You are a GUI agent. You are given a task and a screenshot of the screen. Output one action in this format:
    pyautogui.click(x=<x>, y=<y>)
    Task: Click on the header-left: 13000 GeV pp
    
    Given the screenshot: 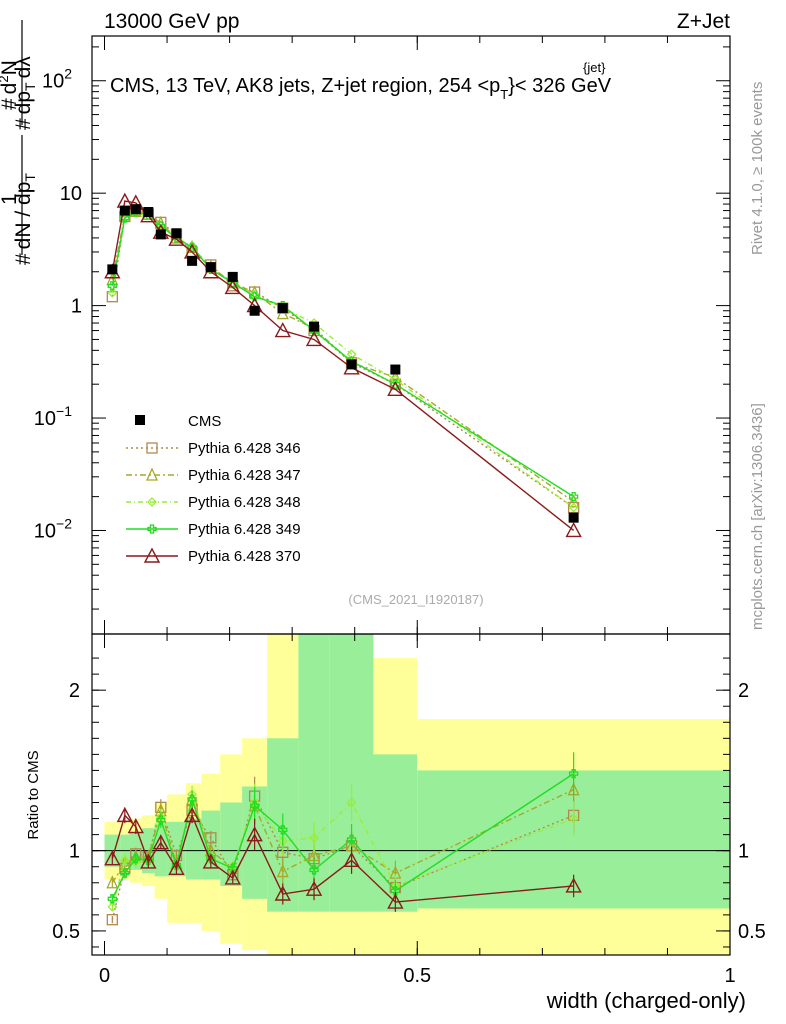 What is the action you would take?
    pyautogui.click(x=171, y=21)
    